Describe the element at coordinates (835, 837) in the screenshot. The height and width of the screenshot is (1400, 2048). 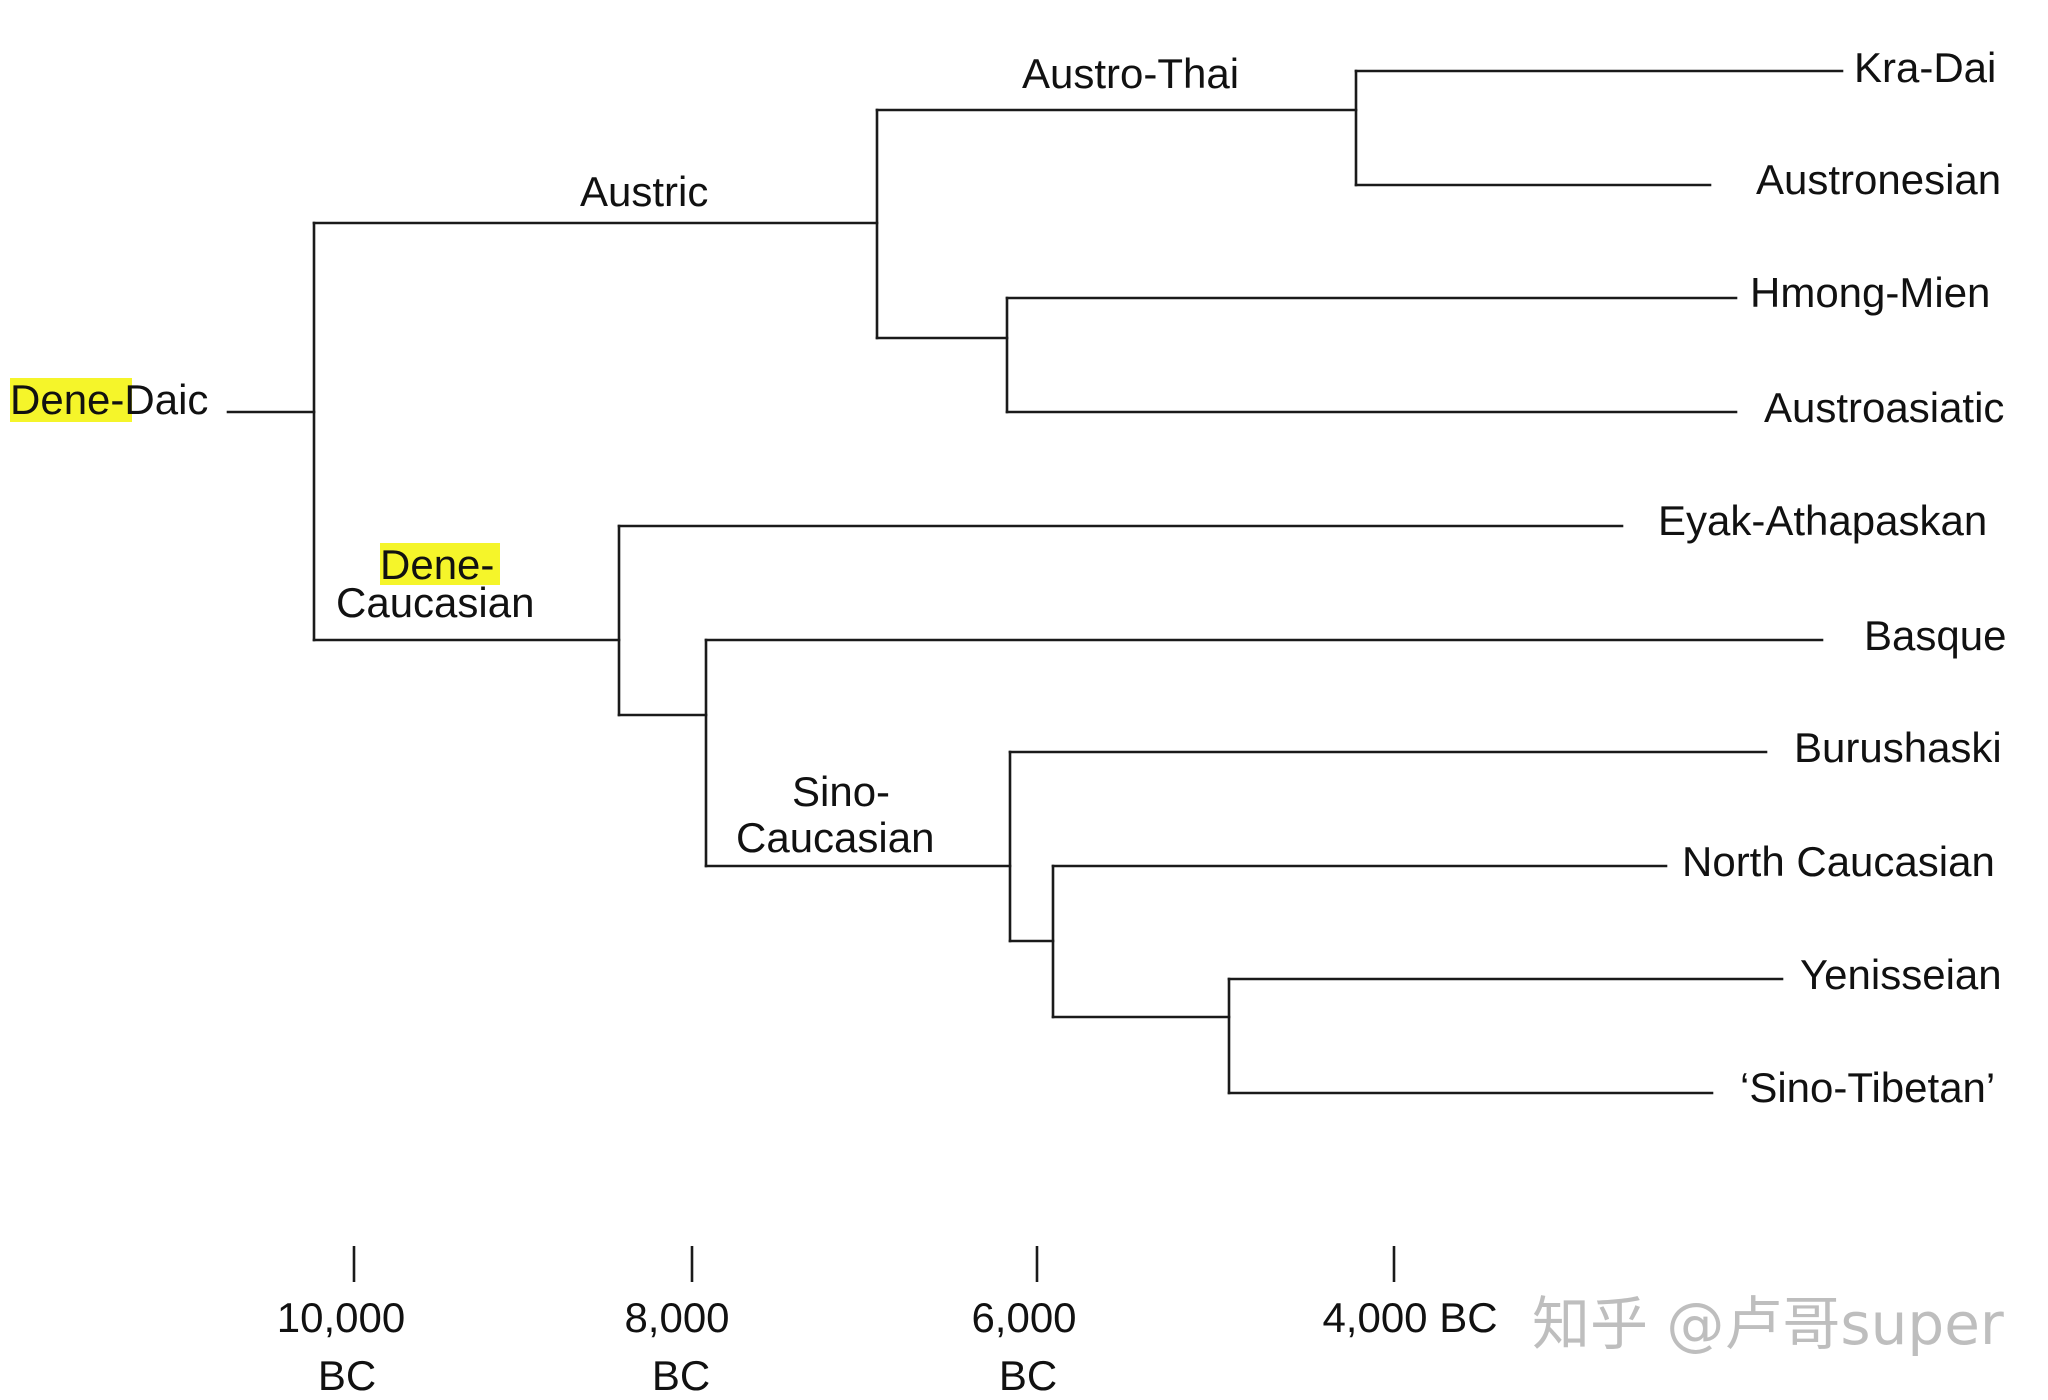
I see `node-label-sino-caucasian-2: Caucasian` at that location.